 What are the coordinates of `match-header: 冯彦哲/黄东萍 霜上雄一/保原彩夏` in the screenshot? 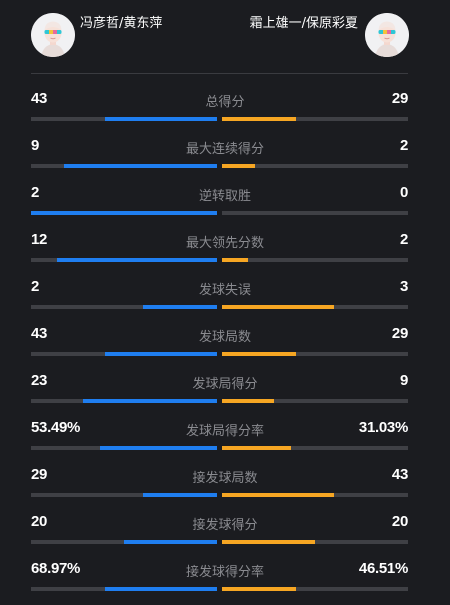 It's located at (225, 37).